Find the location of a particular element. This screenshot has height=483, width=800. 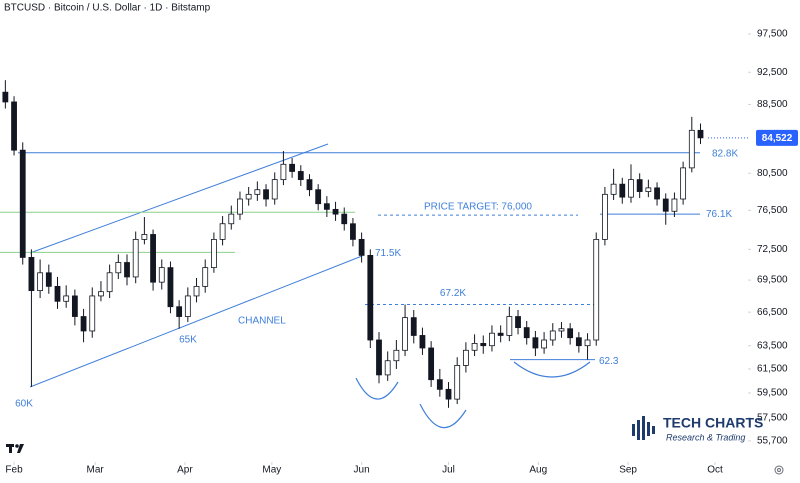

y-tick-label: 88,500 is located at coordinates (772, 104).